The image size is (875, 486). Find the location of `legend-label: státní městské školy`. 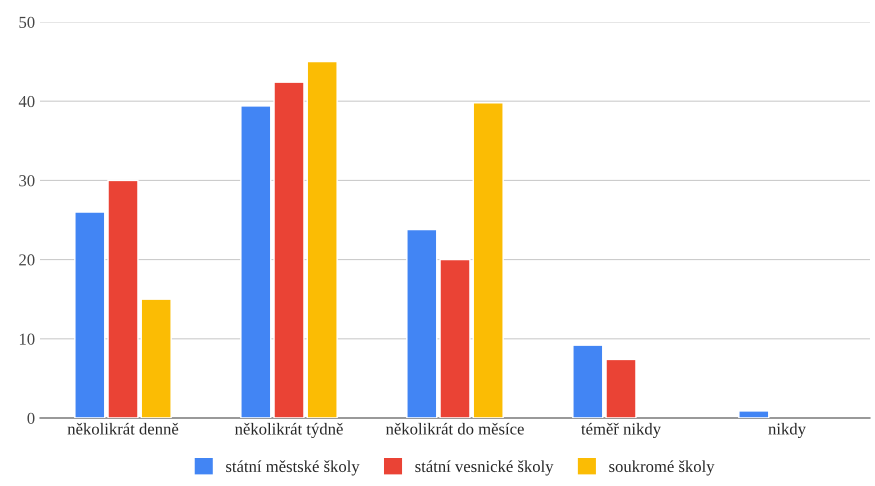

legend-label: státní městské školy is located at coordinates (293, 468).